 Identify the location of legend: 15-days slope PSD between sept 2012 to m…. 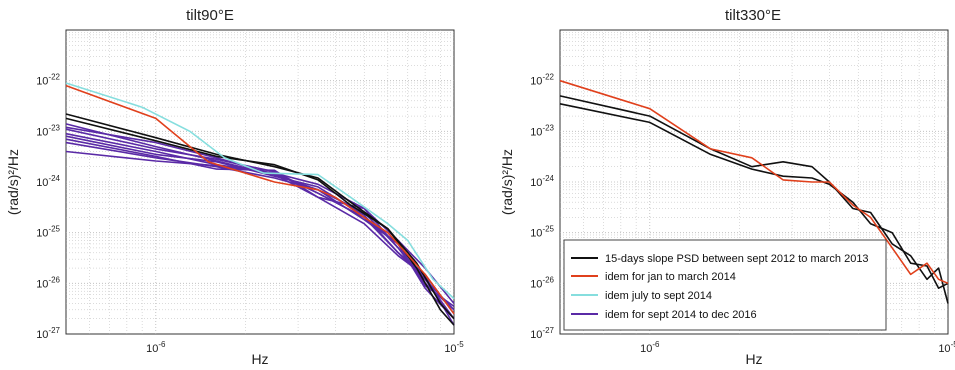
(725, 285).